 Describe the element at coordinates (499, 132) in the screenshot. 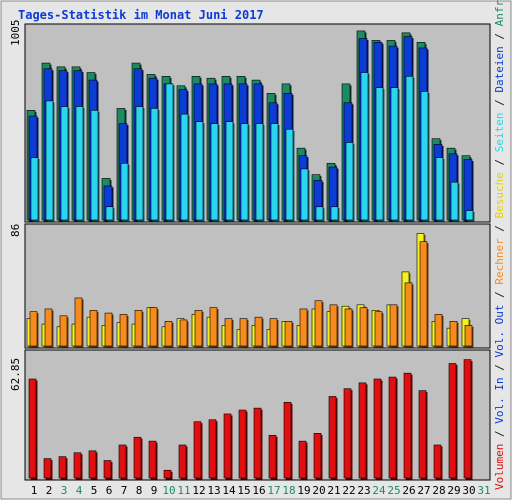

I see `legend-item-10: Seiten` at that location.